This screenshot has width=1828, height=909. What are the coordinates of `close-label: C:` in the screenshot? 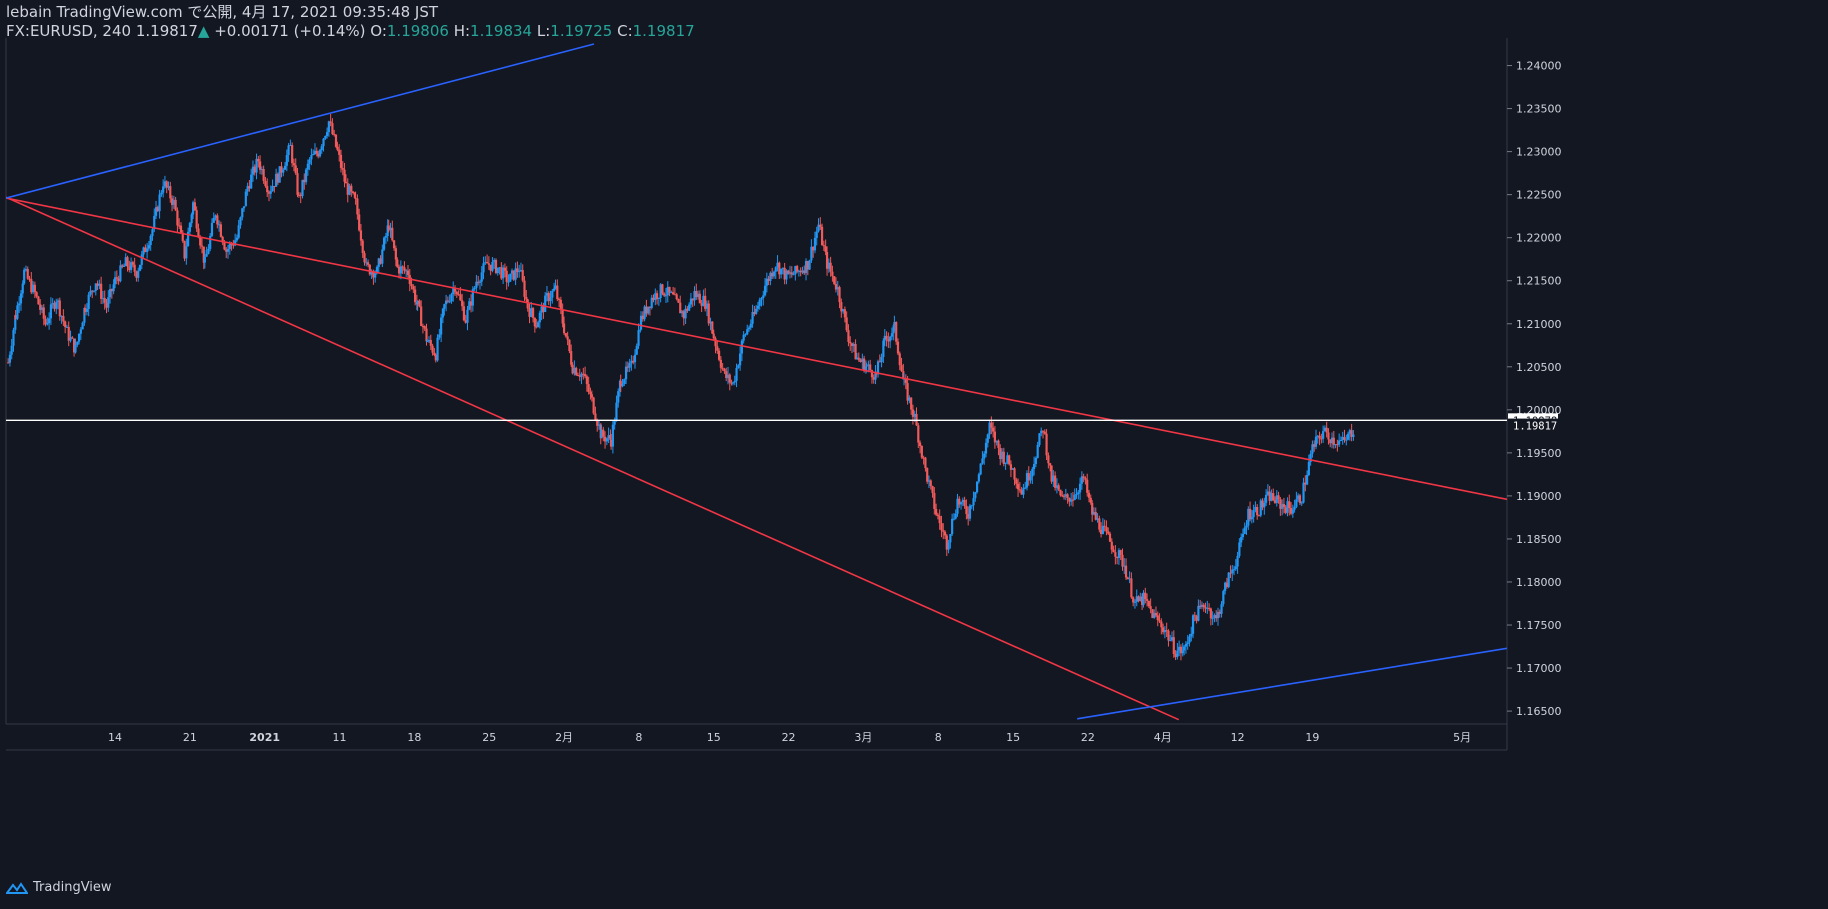 It's located at (625, 31).